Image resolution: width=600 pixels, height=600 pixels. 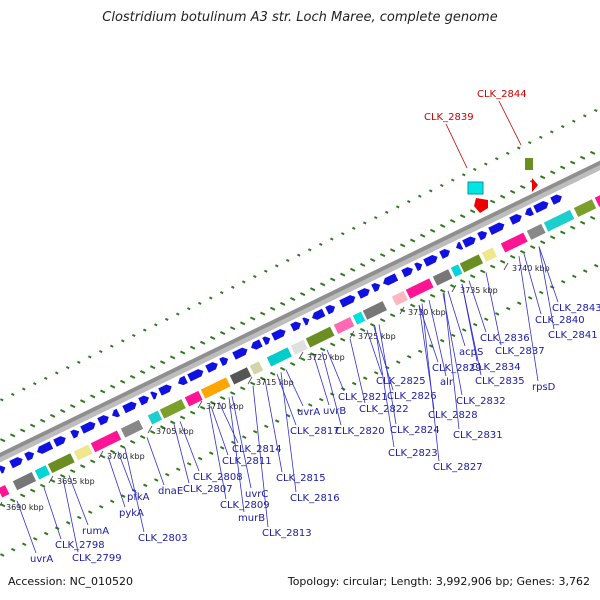 What do you see at coordinates (163, 538) in the screenshot?
I see `gene-label: CLK_2803` at bounding box center [163, 538].